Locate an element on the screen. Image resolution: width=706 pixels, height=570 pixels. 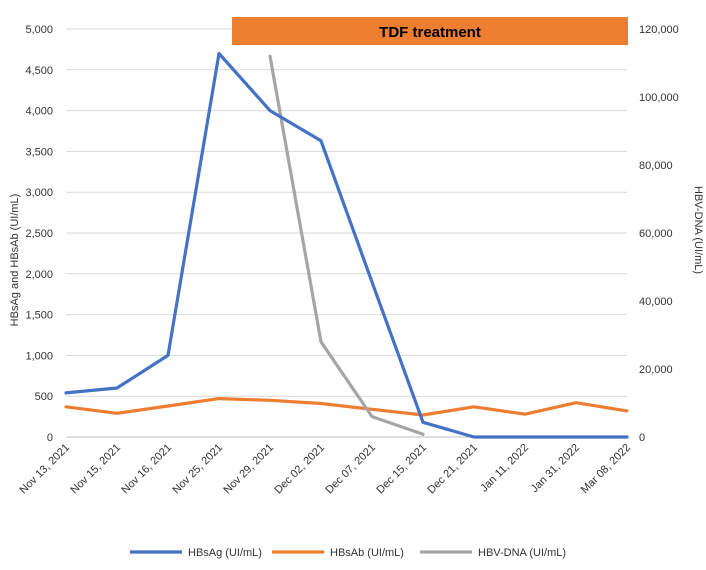
left-y-tick-label: 3,500 is located at coordinates (39, 152).